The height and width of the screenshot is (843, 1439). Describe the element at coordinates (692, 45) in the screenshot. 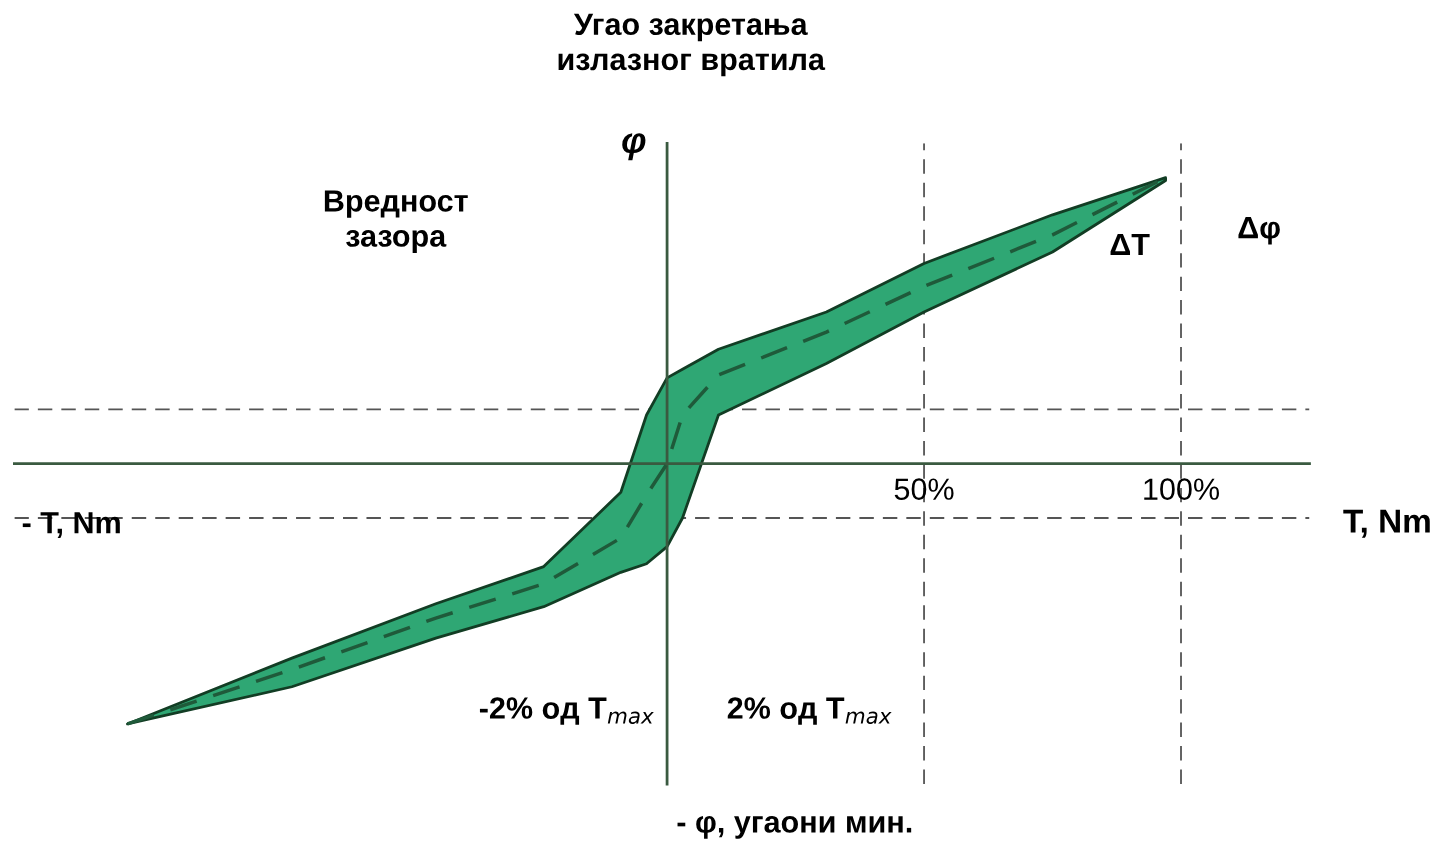

I see `chart-title: Угао закретања излазног вратила` at that location.